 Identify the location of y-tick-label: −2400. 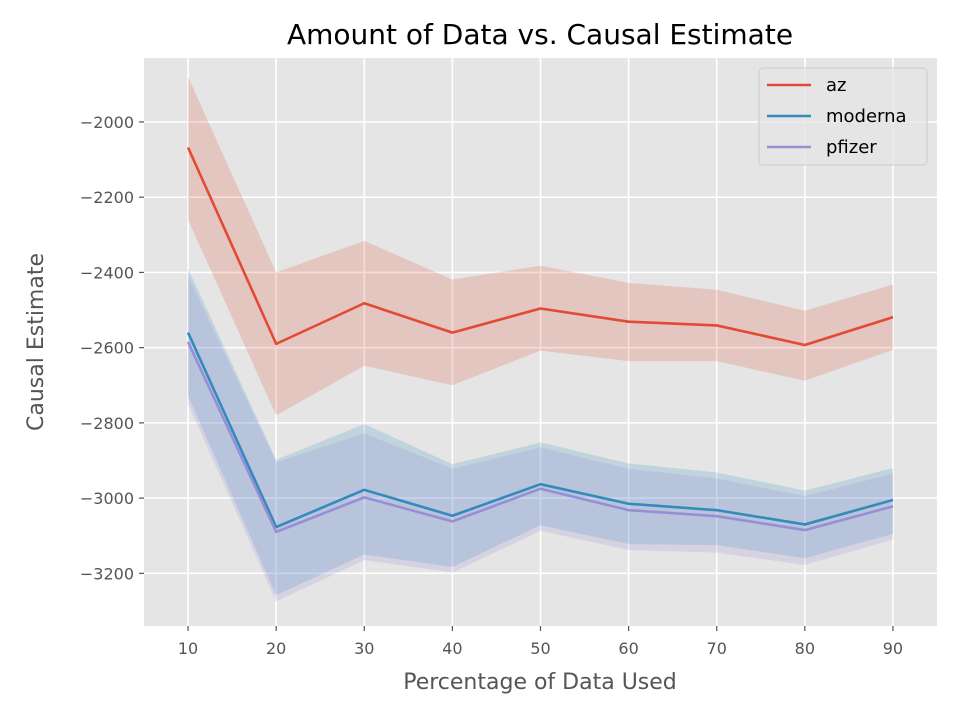
(107, 272).